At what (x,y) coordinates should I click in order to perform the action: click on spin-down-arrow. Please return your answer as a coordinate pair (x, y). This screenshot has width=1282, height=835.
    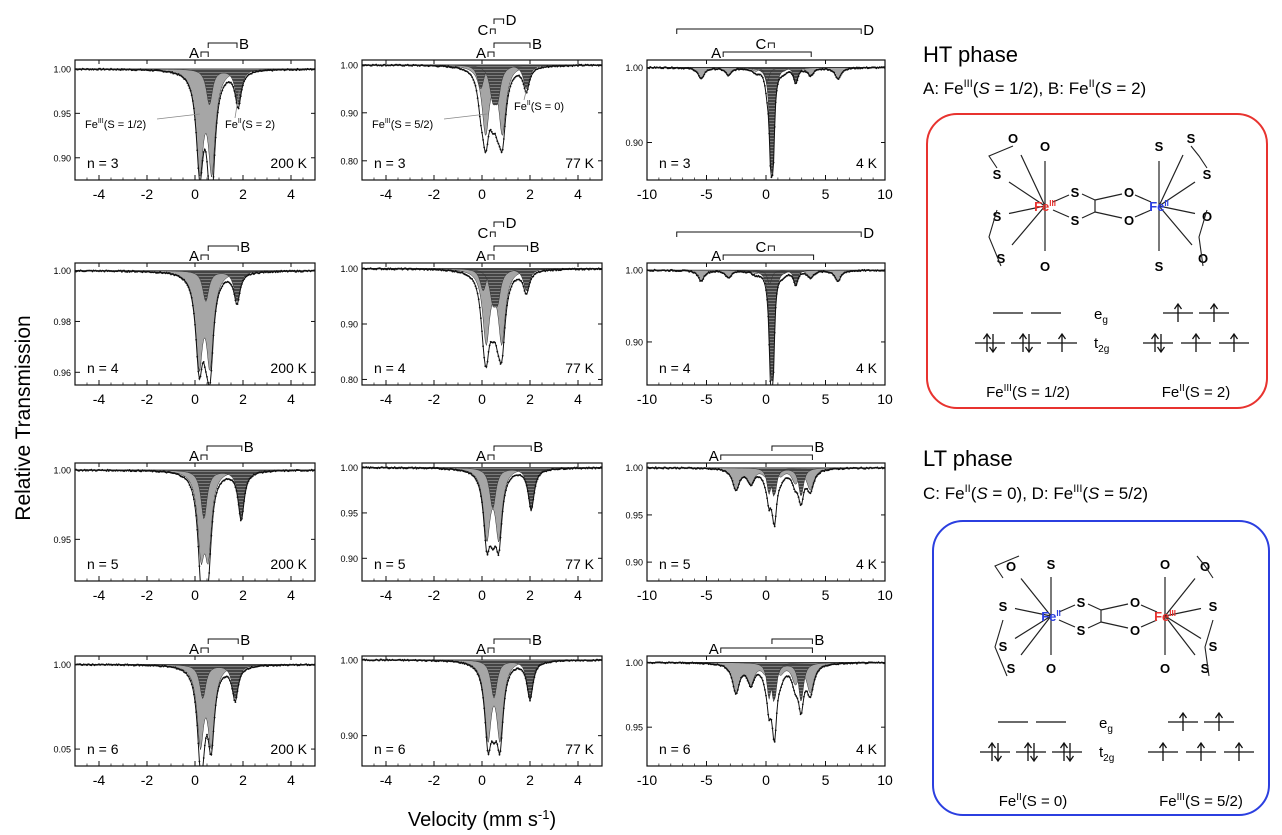
    Looking at the image, I should click on (1034, 753).